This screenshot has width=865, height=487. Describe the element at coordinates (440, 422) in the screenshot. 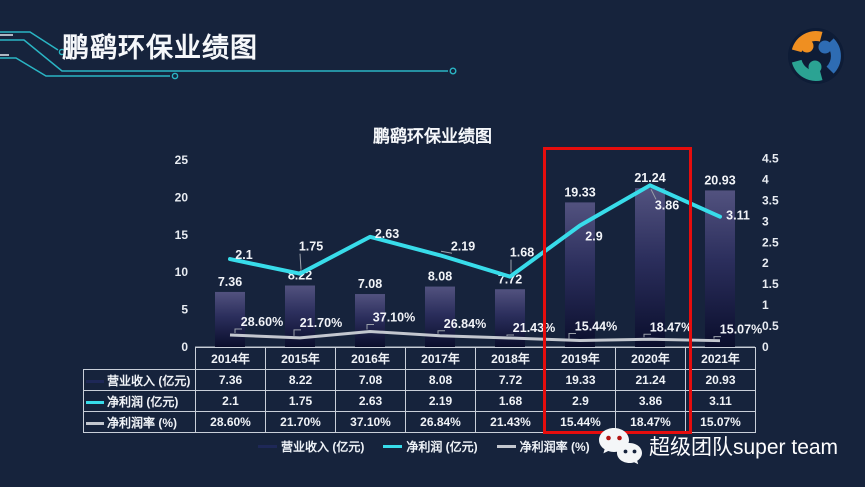

I see `table-cell: 26.84%` at that location.